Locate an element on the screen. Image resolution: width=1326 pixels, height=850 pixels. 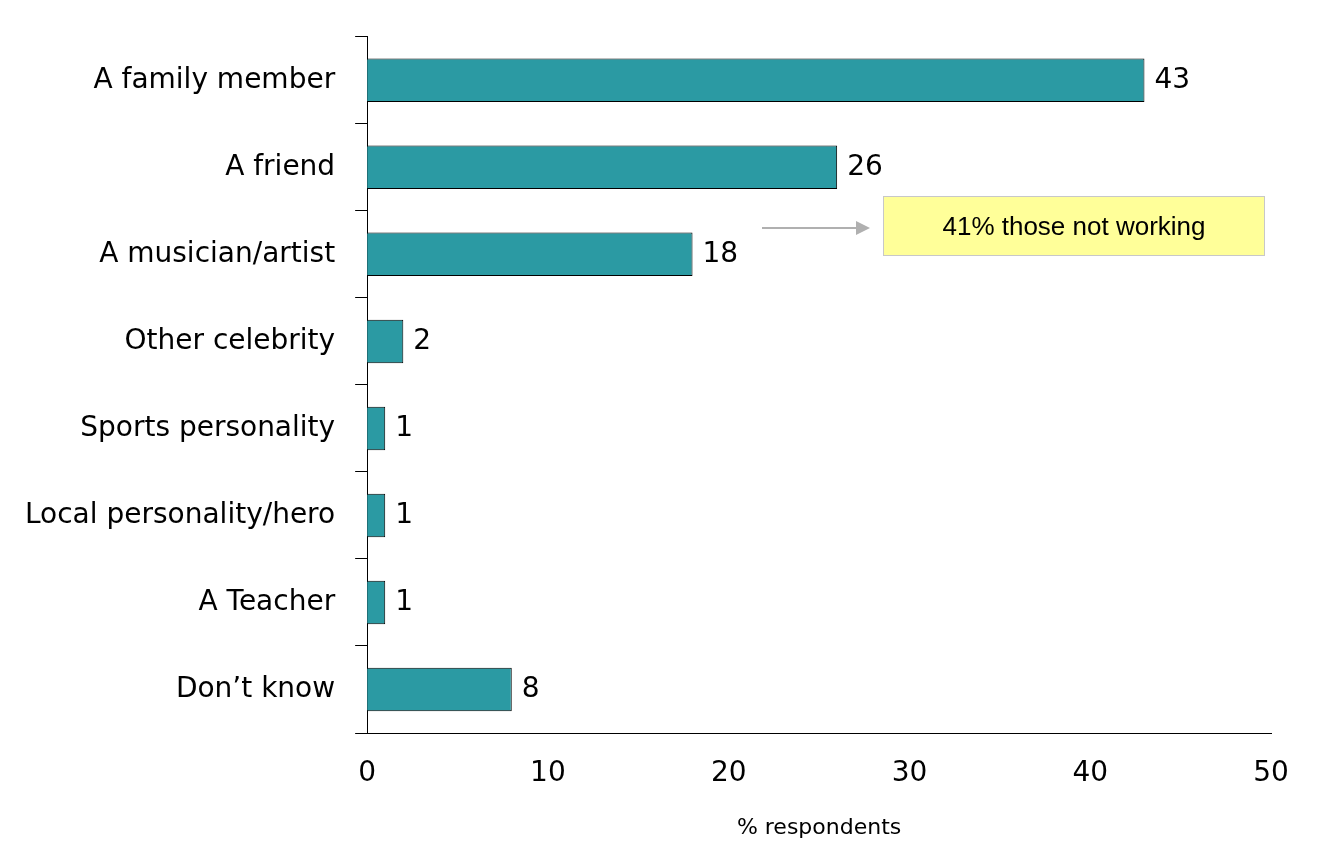
x-tick-label: 50 is located at coordinates (1271, 772).